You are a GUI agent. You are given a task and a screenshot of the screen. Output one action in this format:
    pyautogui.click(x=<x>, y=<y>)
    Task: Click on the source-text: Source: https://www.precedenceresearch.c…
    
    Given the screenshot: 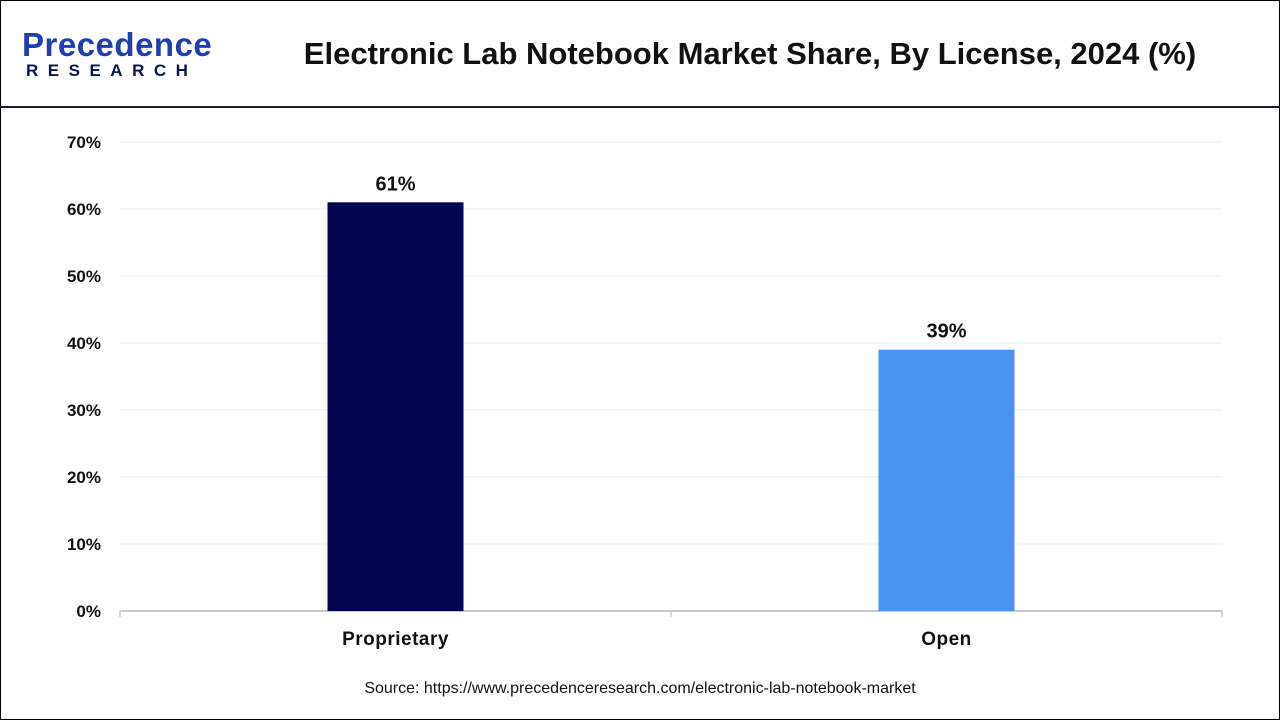 What is the action you would take?
    pyautogui.click(x=640, y=688)
    